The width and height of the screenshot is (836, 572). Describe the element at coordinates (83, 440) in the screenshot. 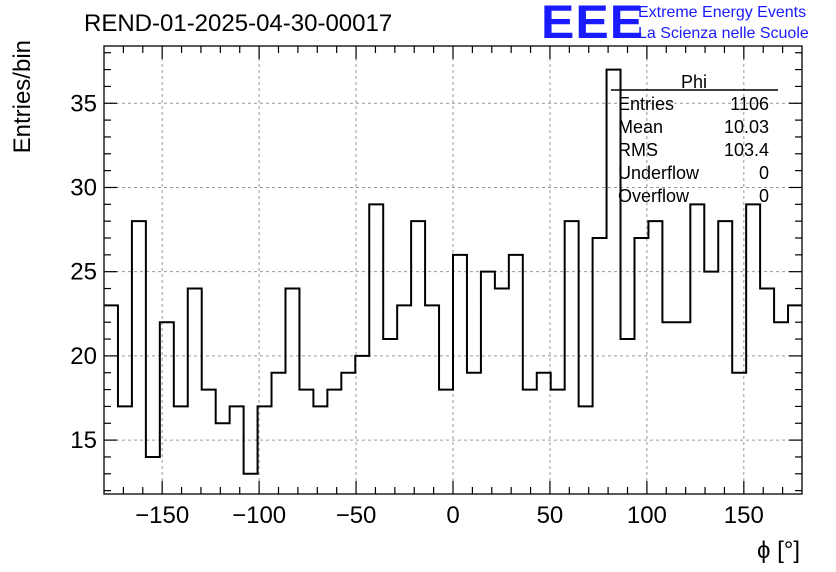

I see `y-tick-label: 15` at that location.